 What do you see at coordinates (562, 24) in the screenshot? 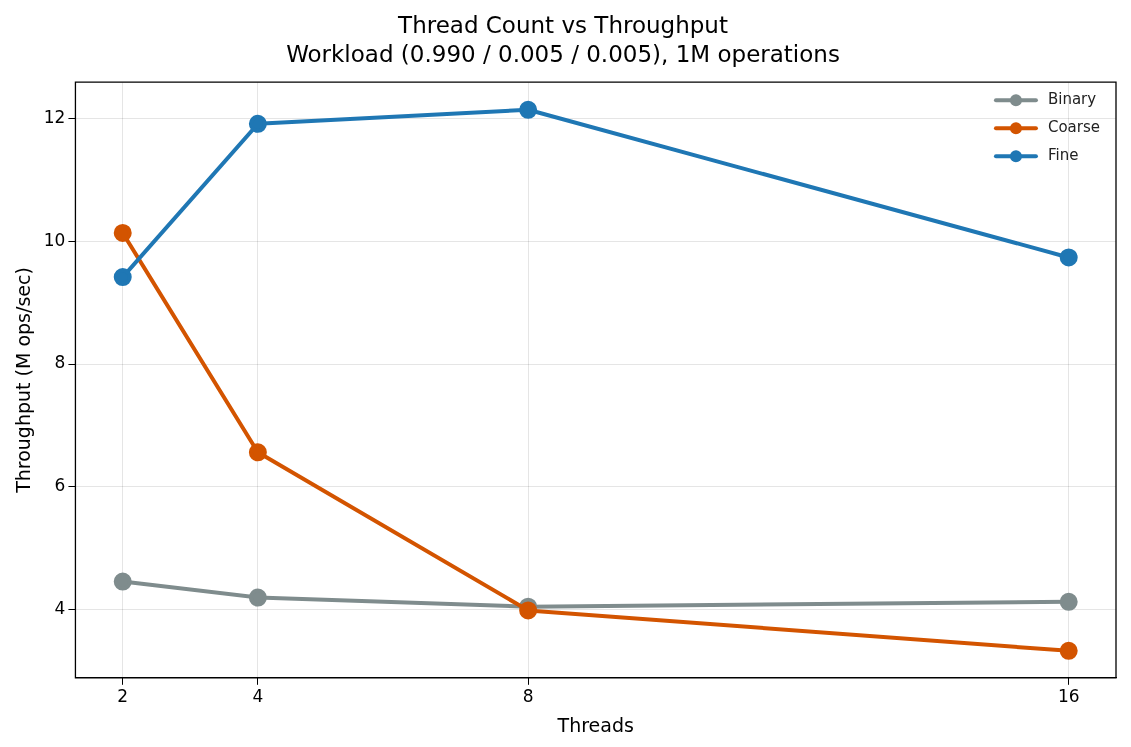
I see `chart-title: Thread Count vs Throughput` at bounding box center [562, 24].